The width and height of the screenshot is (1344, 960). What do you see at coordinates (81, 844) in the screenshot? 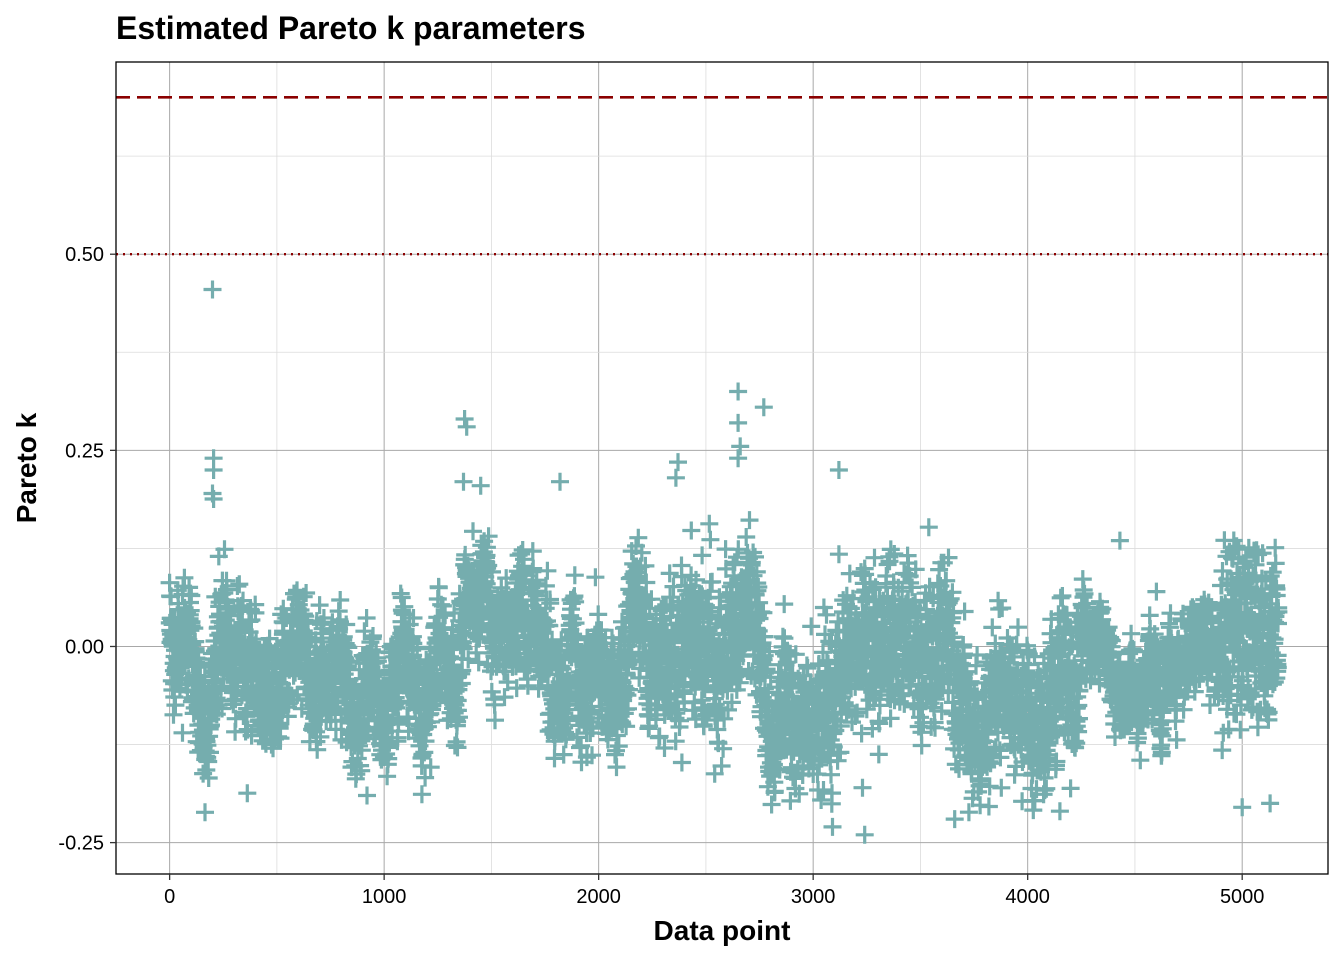
I see `y-tick-label: -0.25` at bounding box center [81, 844].